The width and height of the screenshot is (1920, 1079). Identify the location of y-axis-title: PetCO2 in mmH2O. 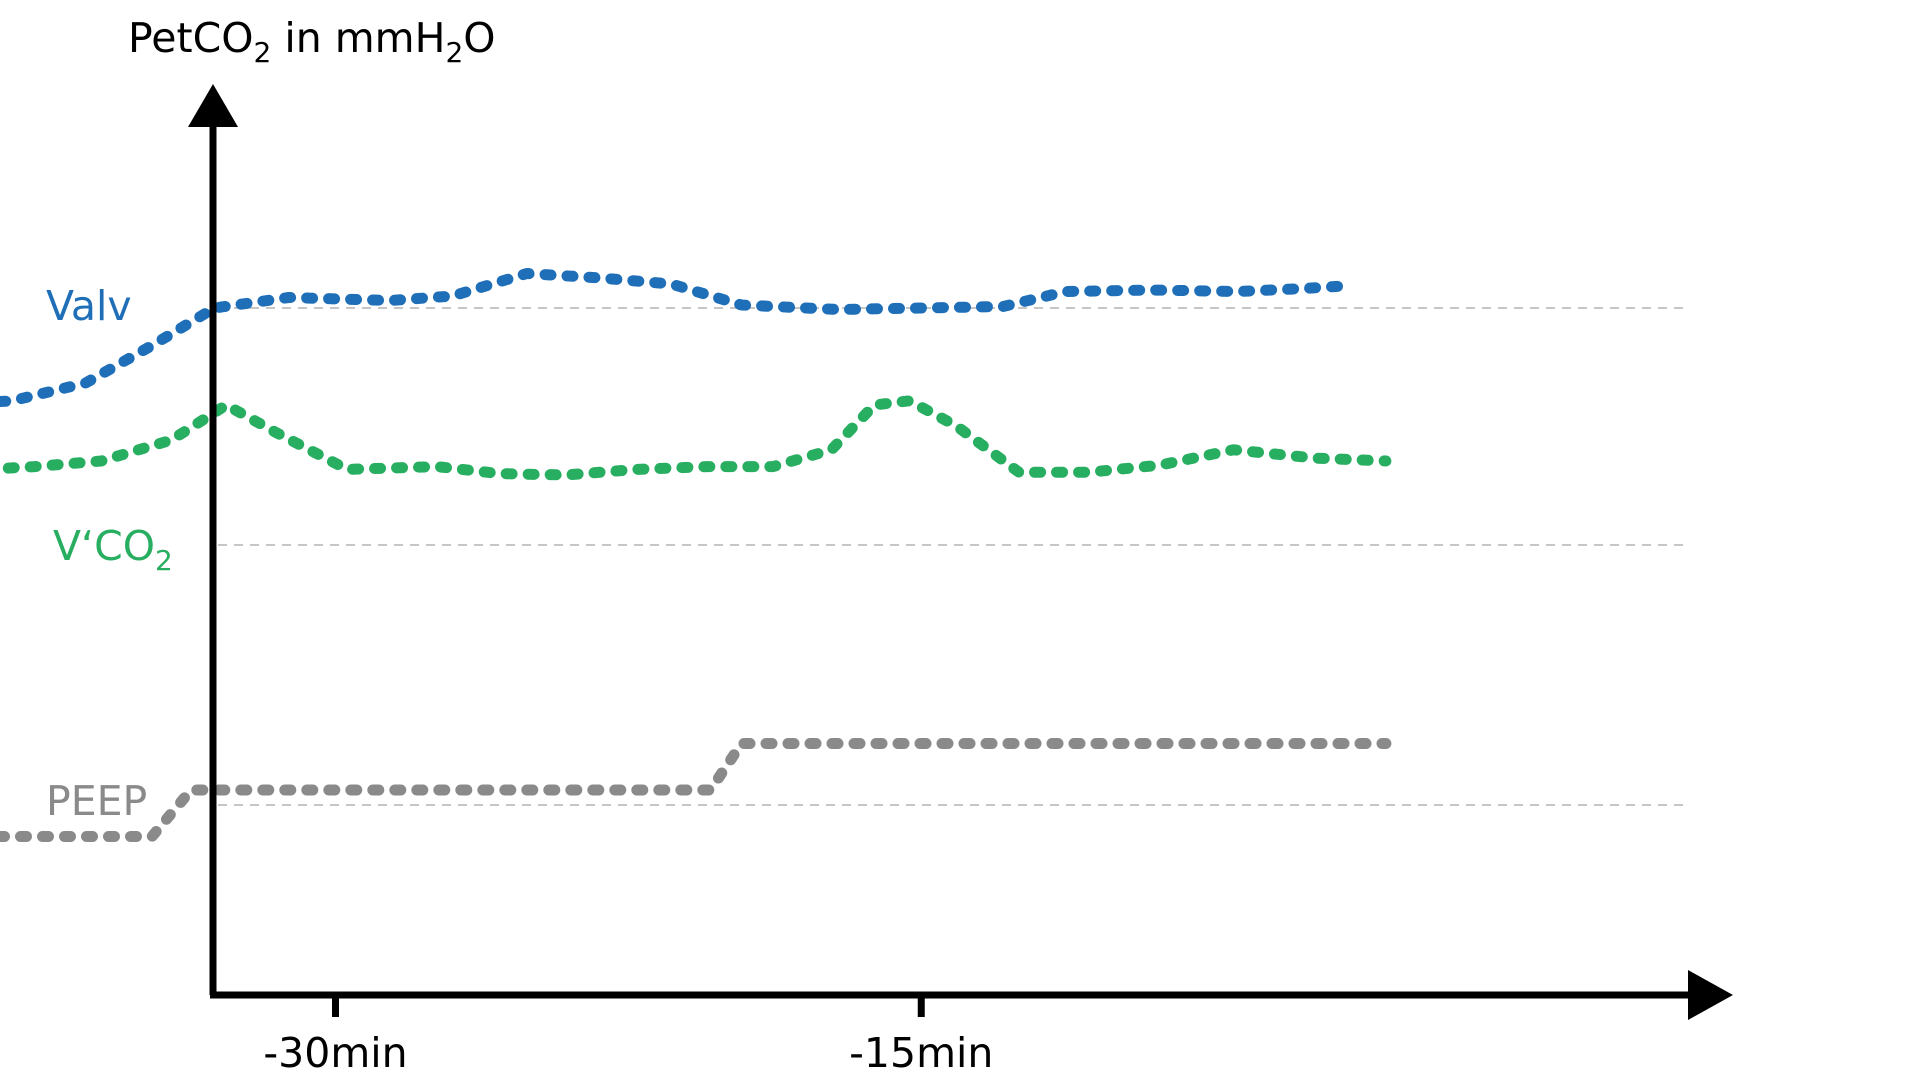
(312, 41).